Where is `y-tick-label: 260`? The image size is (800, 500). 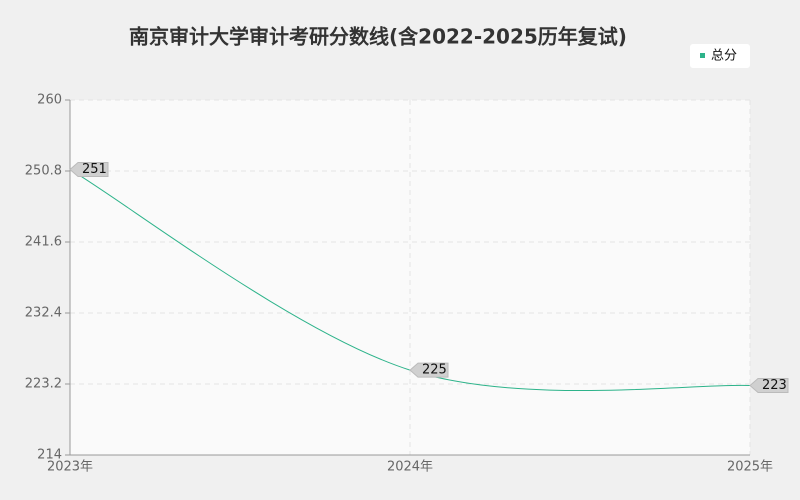
y-tick-label: 260 is located at coordinates (49, 100).